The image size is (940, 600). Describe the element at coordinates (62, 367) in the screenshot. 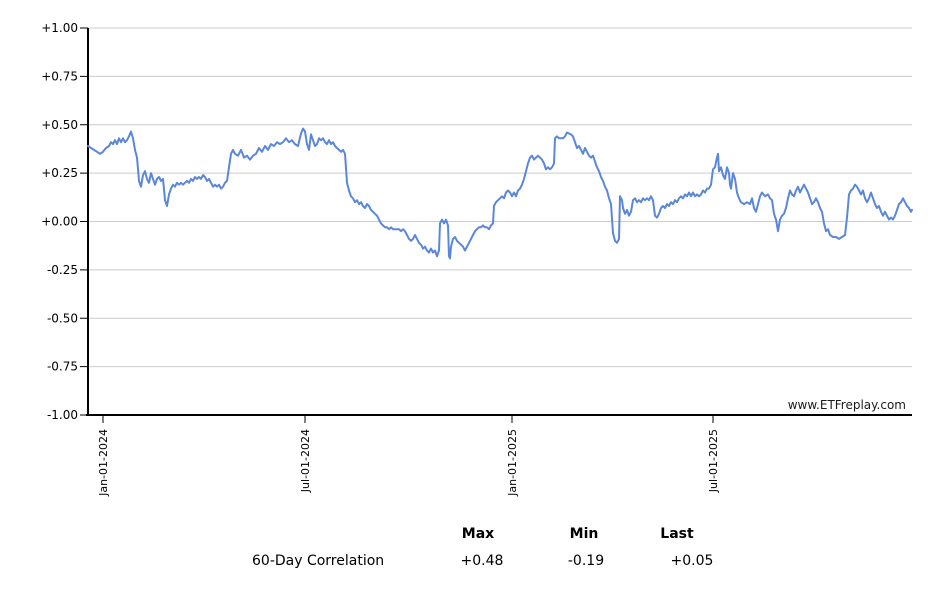

I see `y-axis-label: -0.75` at that location.